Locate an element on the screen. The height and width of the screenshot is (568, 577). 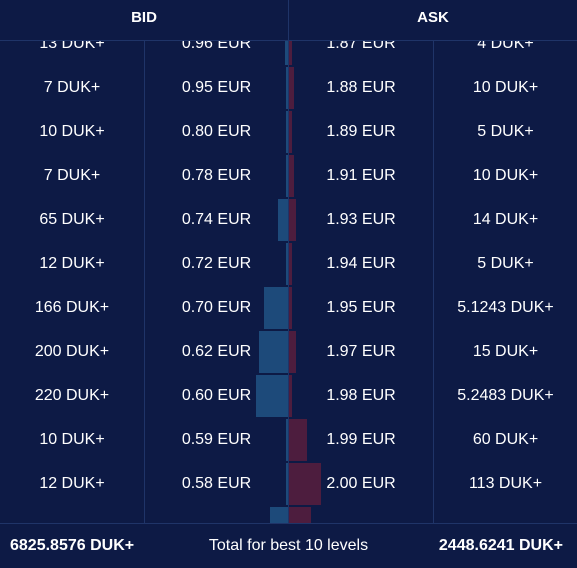
orderbook-row: 166 DUK+ 0.70 EUR 1.95 EUR 5.1243 DUK+ is located at coordinates (288, 308).